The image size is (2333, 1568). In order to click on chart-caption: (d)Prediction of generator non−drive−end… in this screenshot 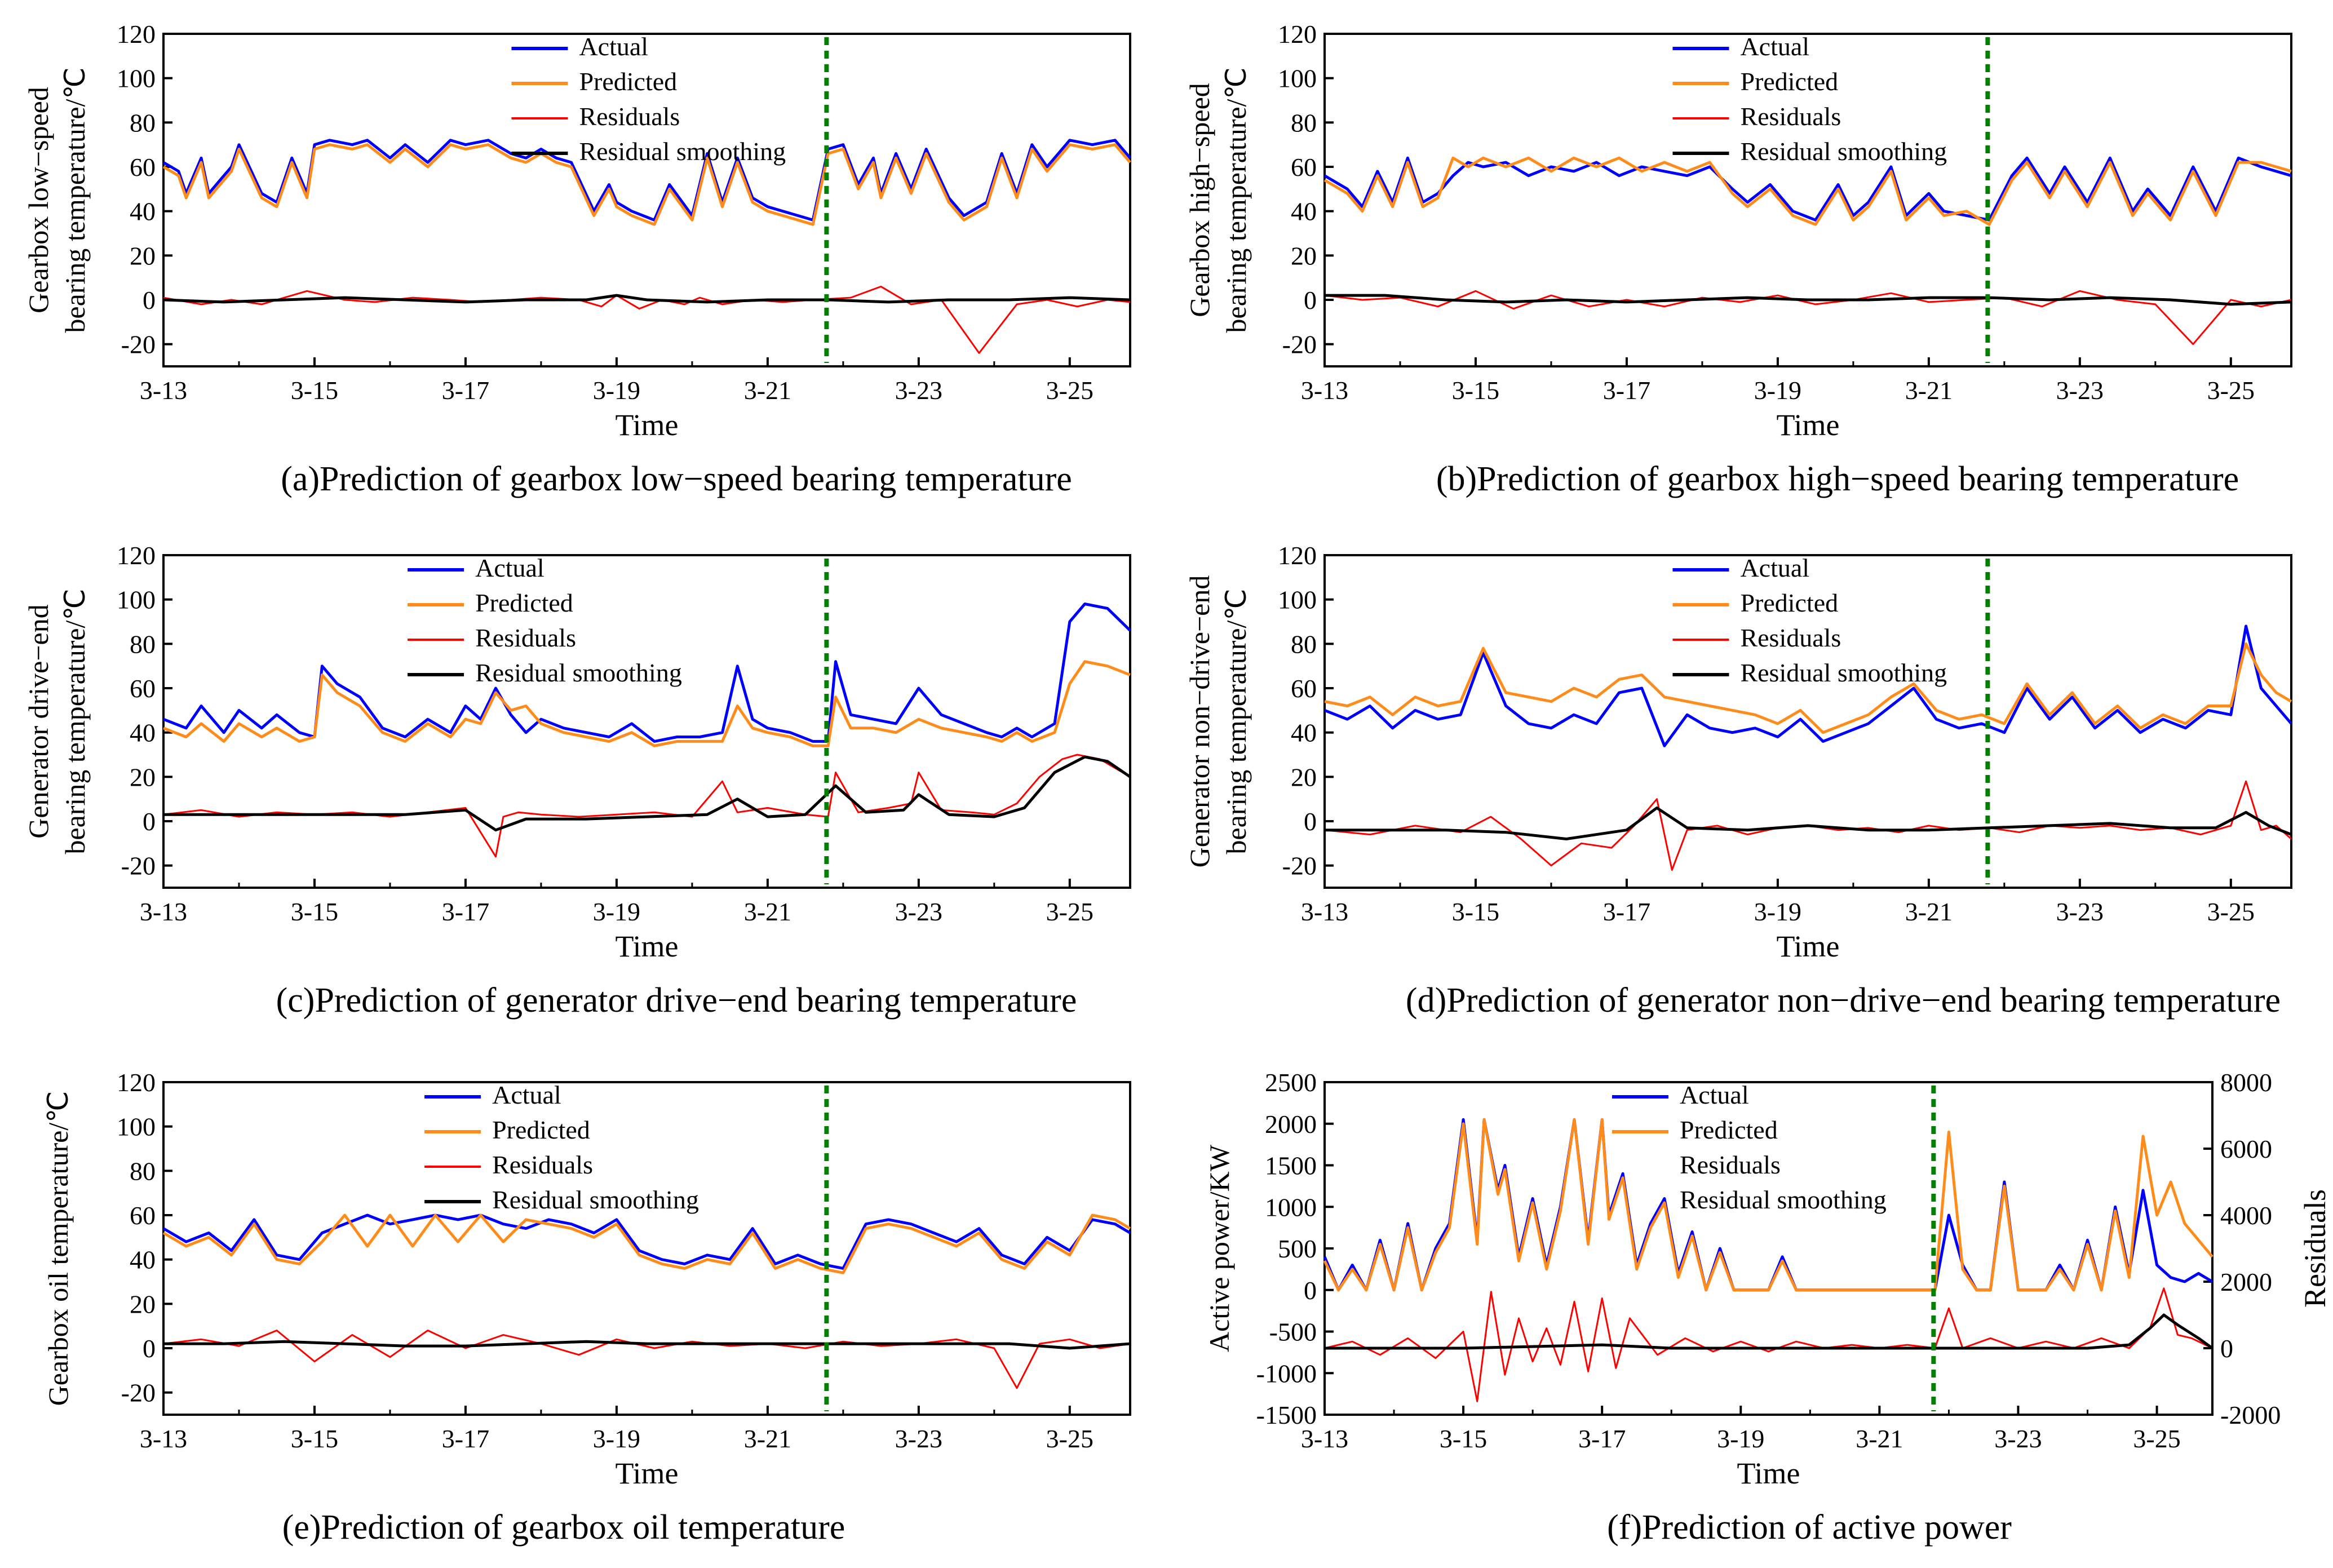, I will do `click(1844, 1001)`.